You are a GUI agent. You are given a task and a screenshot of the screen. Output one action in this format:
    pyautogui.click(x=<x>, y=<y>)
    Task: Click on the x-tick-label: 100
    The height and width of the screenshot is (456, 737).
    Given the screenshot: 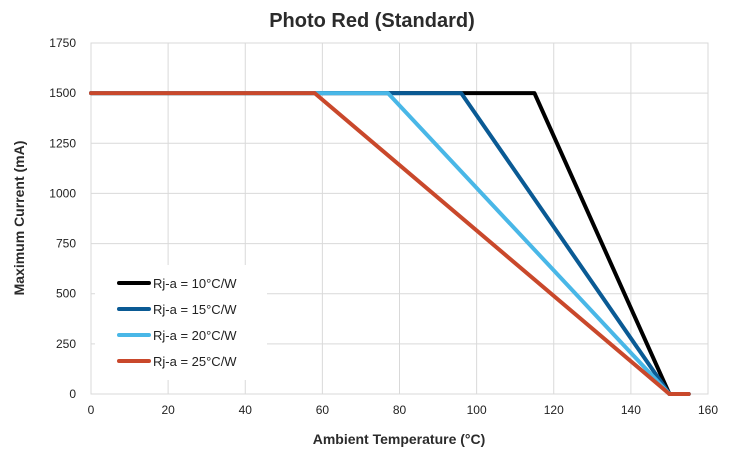 What is the action you would take?
    pyautogui.click(x=477, y=410)
    